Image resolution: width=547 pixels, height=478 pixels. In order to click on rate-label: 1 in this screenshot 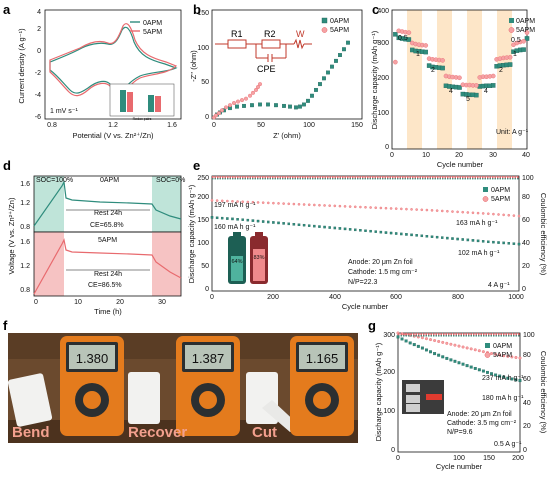, I will do `click(515, 54)`.